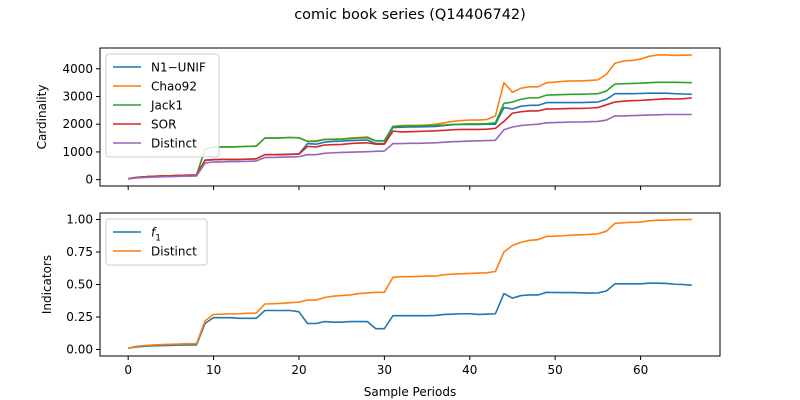 This screenshot has width=800, height=400. I want to click on cardinality-y-ticks: 0 1000 2000 3000 4000, so click(81, 124).